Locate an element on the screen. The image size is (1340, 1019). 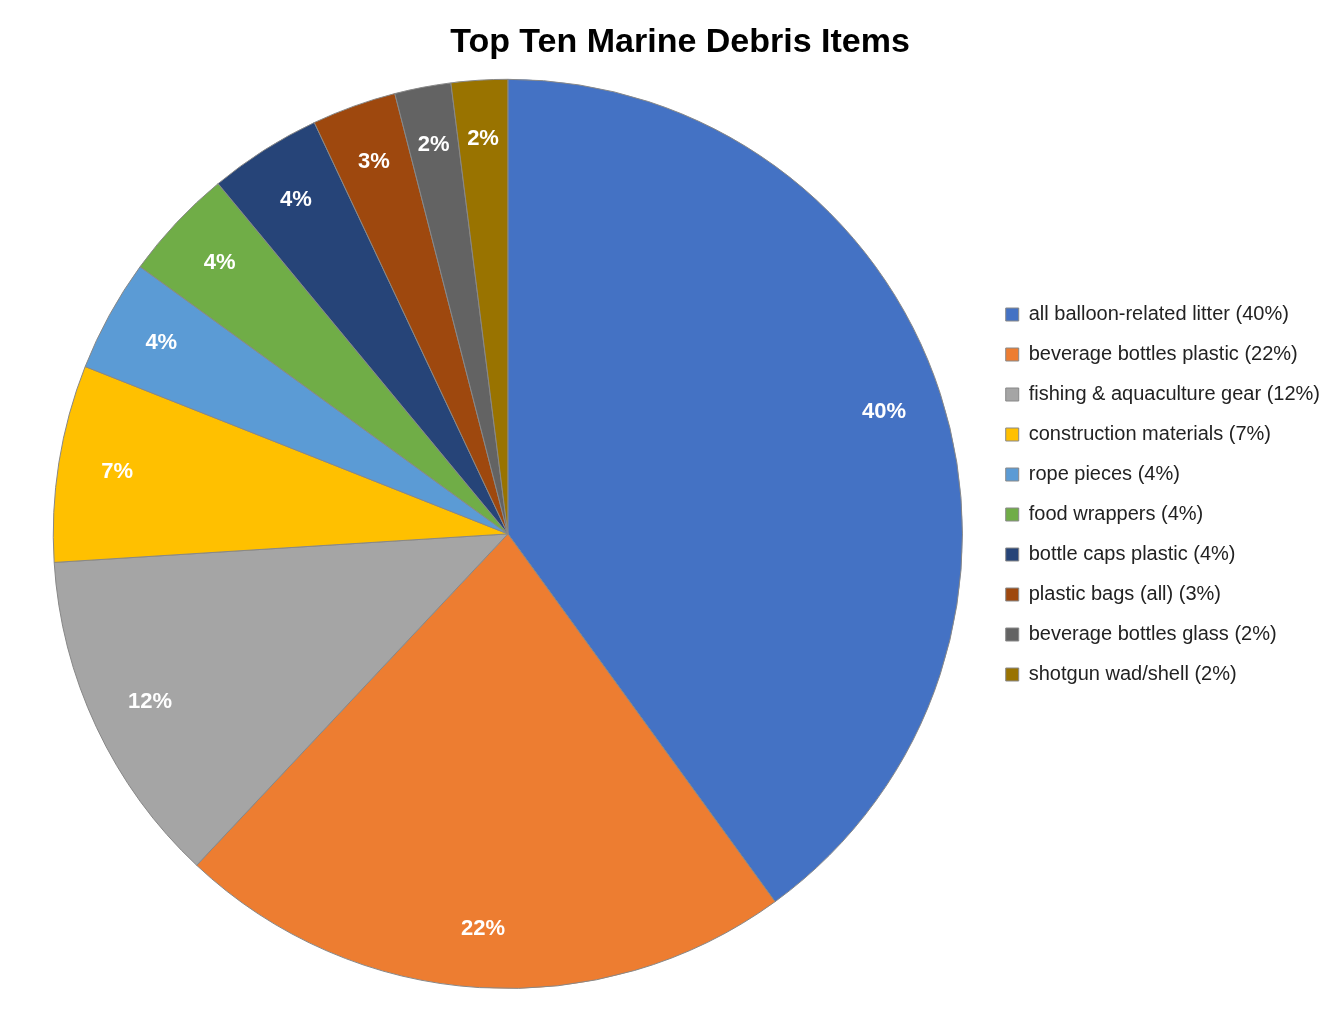
legend-label: fishing & aquaculture gear (12%) is located at coordinates (1174, 393).